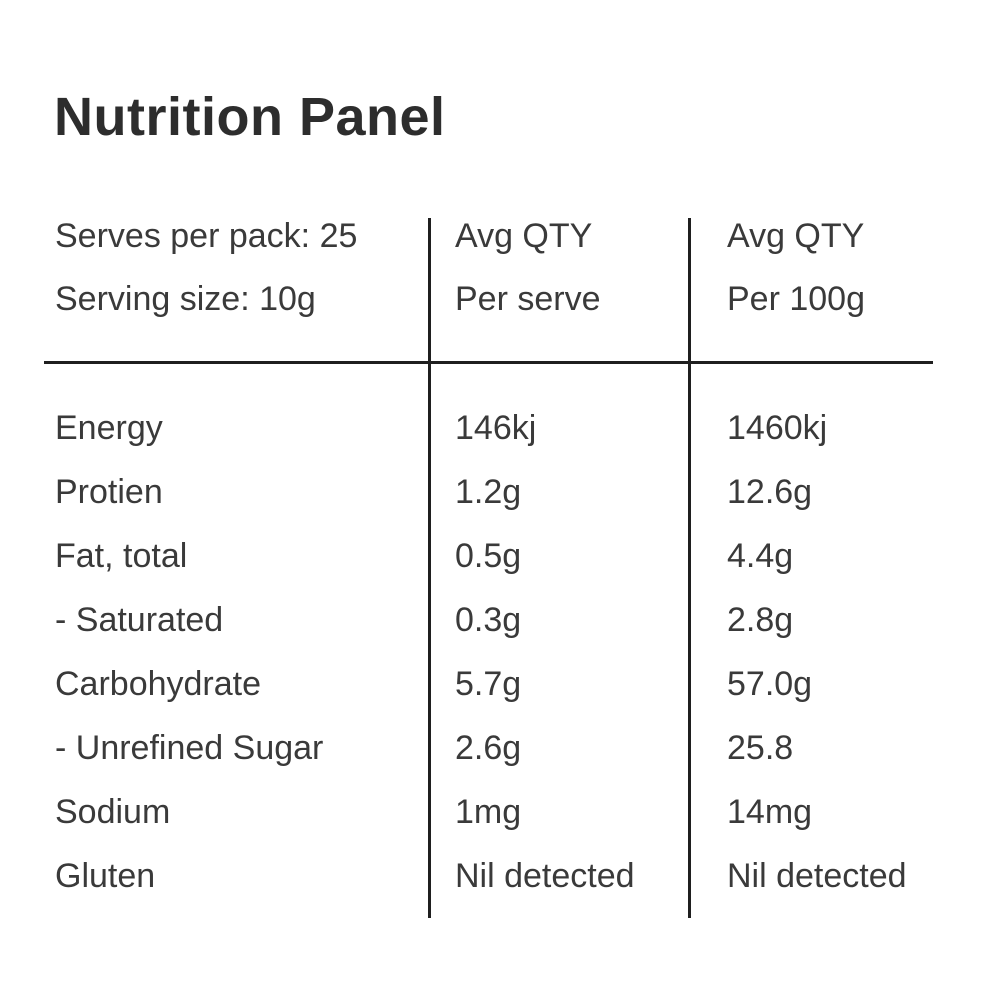 Image resolution: width=1000 pixels, height=1000 pixels. Describe the element at coordinates (528, 268) in the screenshot. I see `header-per-serve: Avg QTY Per serve` at that location.